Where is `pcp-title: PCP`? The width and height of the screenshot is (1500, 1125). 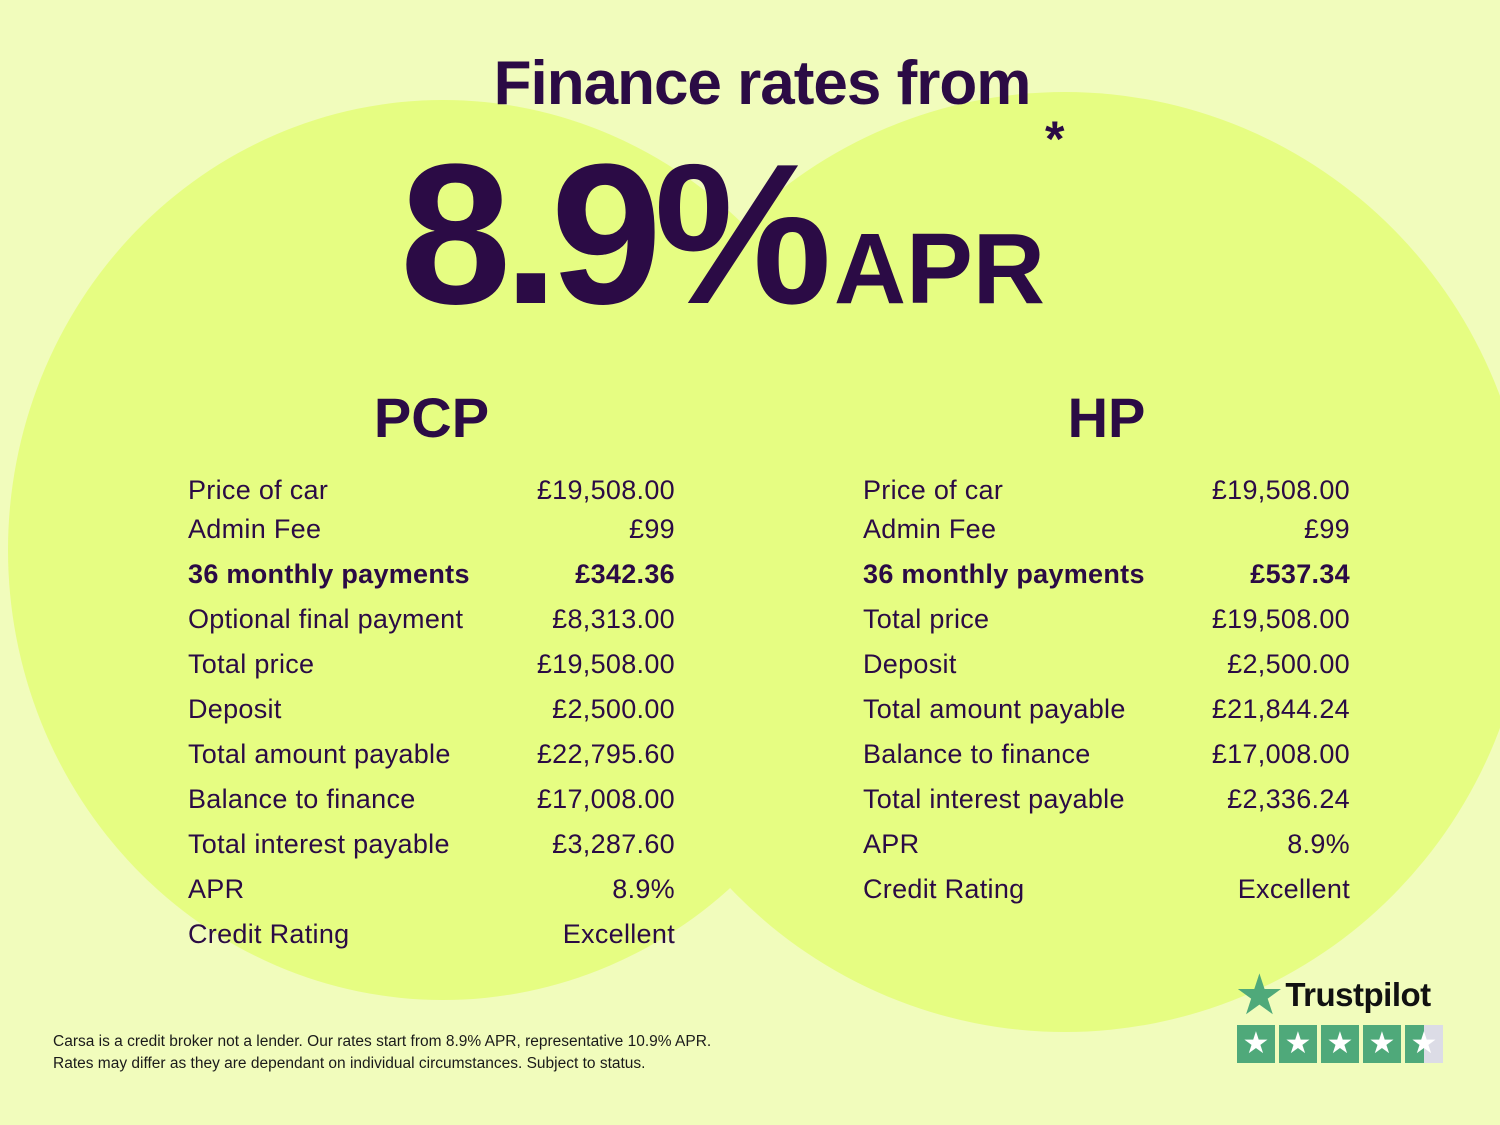 pcp-title: PCP is located at coordinates (431, 417).